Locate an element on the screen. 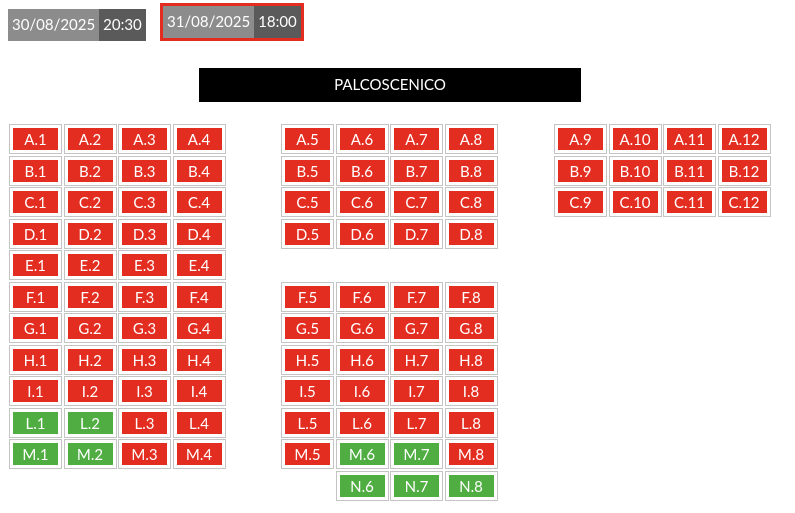 The width and height of the screenshot is (795, 513). seat-L-6-occupied: L.6 is located at coordinates (362, 422).